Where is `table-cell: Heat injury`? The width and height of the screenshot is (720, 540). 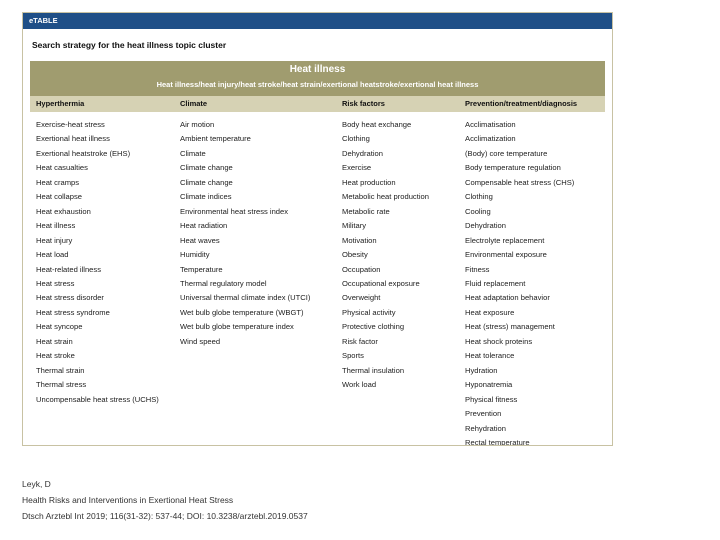
table-cell: Heat injury is located at coordinates (54, 240).